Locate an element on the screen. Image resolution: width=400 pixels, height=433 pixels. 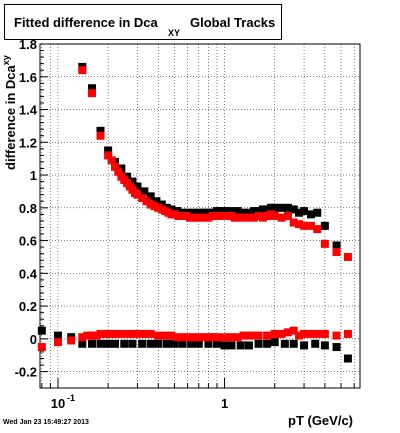
y-tick-label: 1.6 is located at coordinates (28, 77).